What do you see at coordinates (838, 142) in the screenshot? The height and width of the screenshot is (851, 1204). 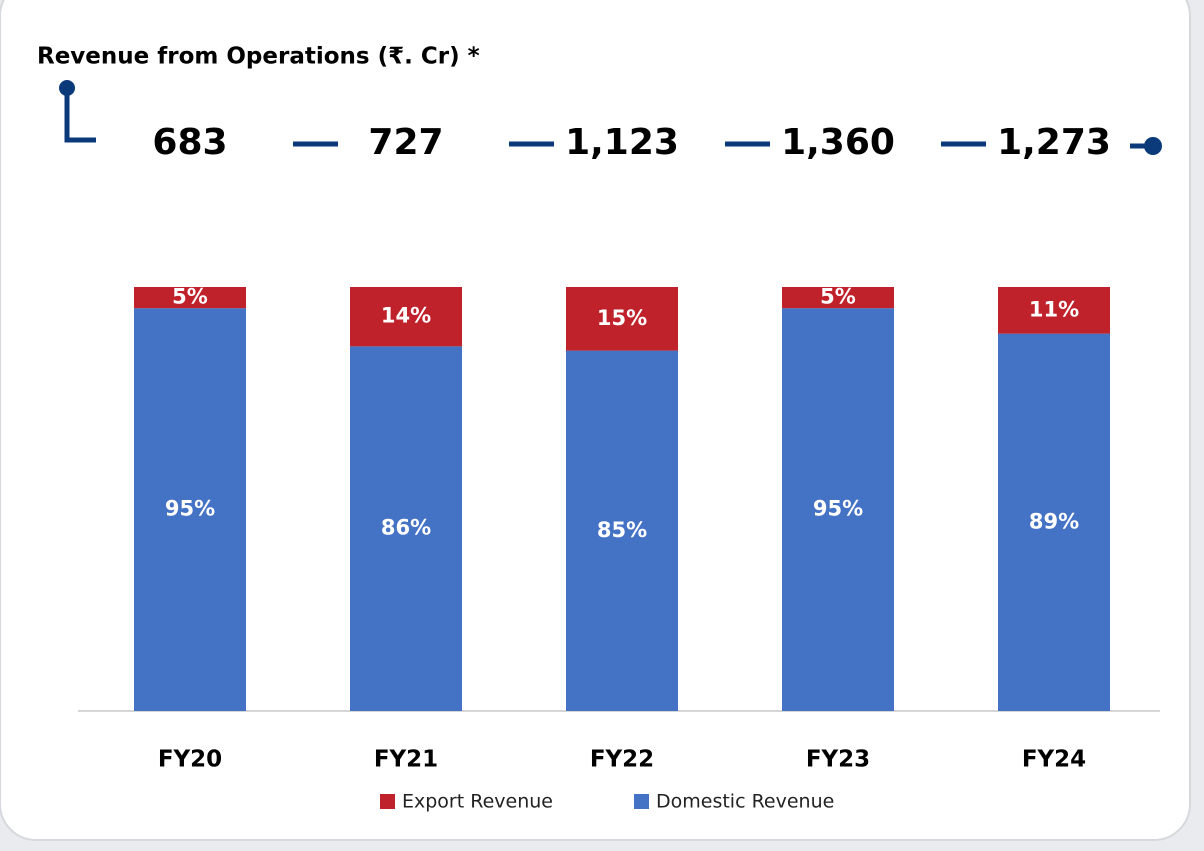 I see `total-label: 1,360` at bounding box center [838, 142].